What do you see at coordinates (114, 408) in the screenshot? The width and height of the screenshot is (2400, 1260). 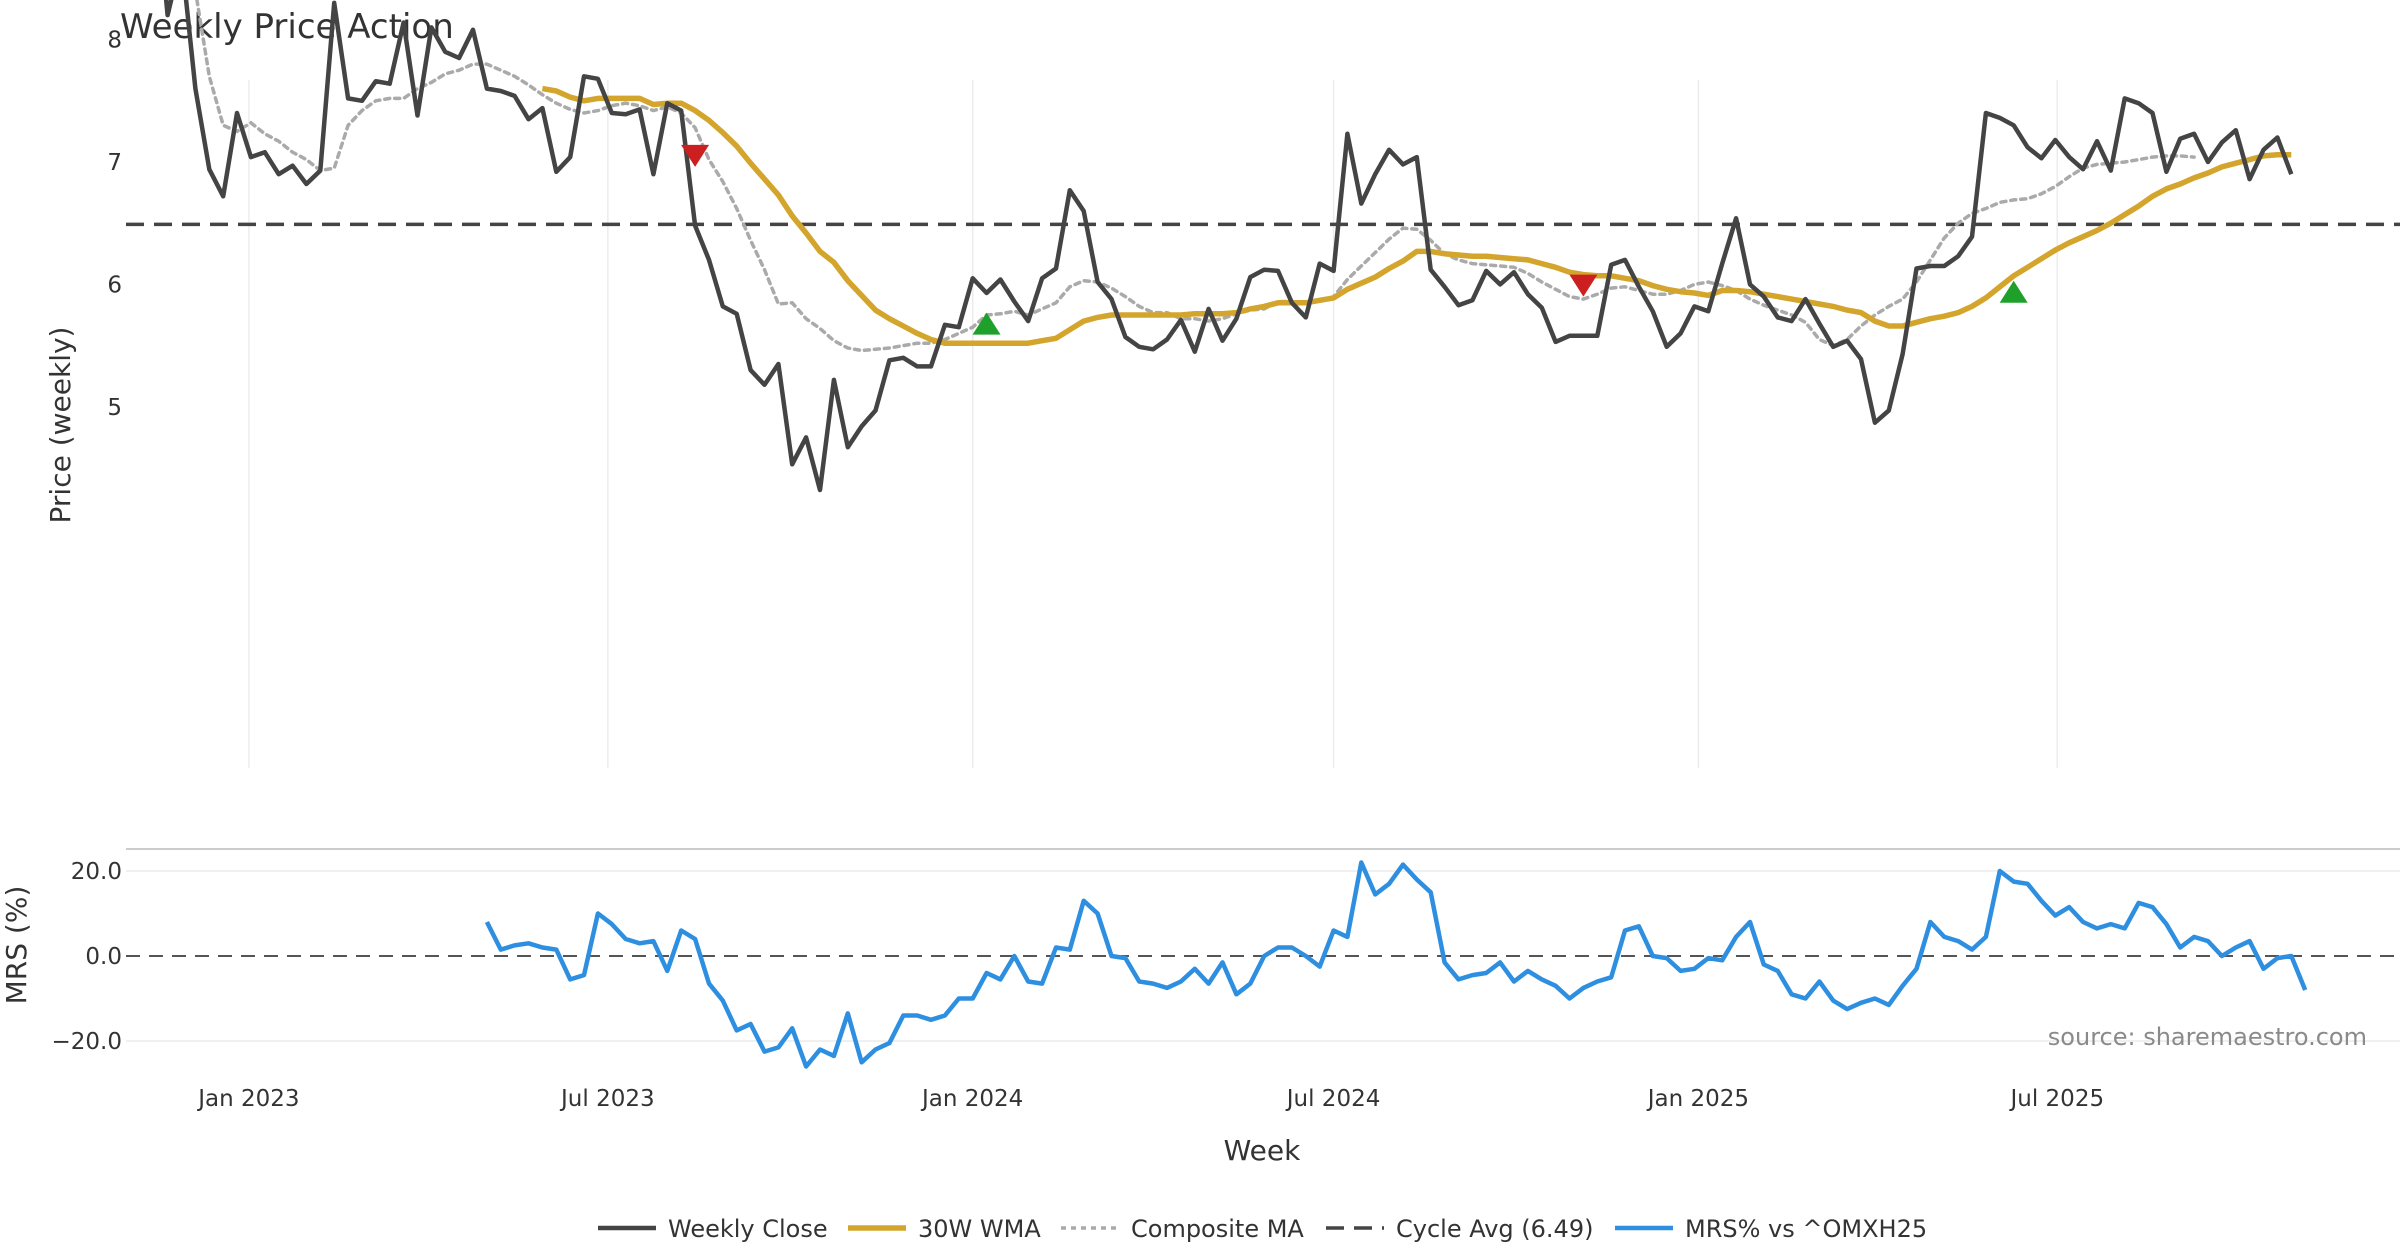 I see `price-y-tick-label: 5` at bounding box center [114, 408].